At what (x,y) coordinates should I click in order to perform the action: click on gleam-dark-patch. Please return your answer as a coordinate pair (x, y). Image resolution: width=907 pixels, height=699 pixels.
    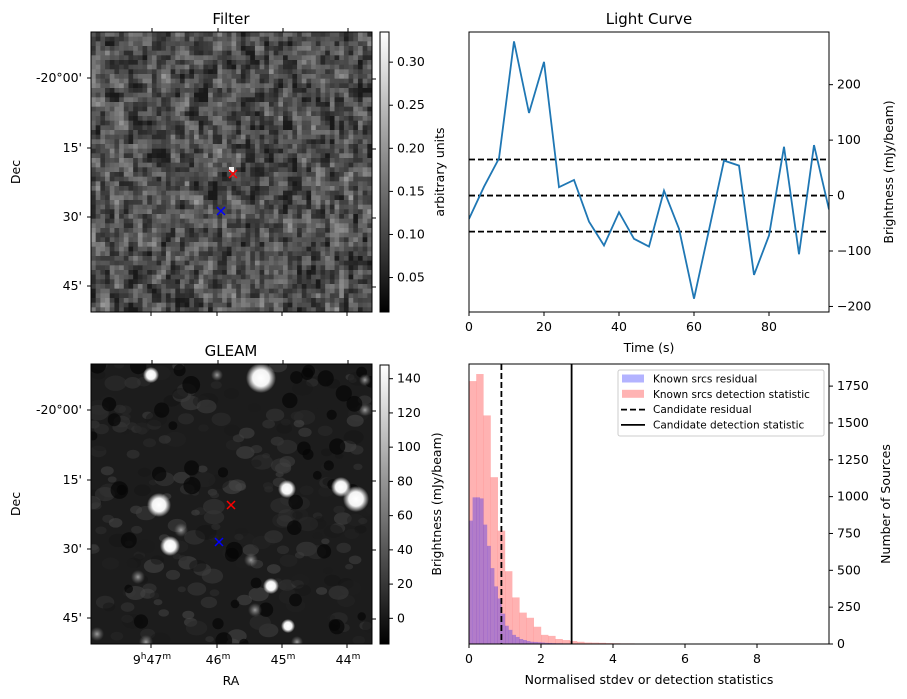
    Looking at the image, I should click on (128, 540).